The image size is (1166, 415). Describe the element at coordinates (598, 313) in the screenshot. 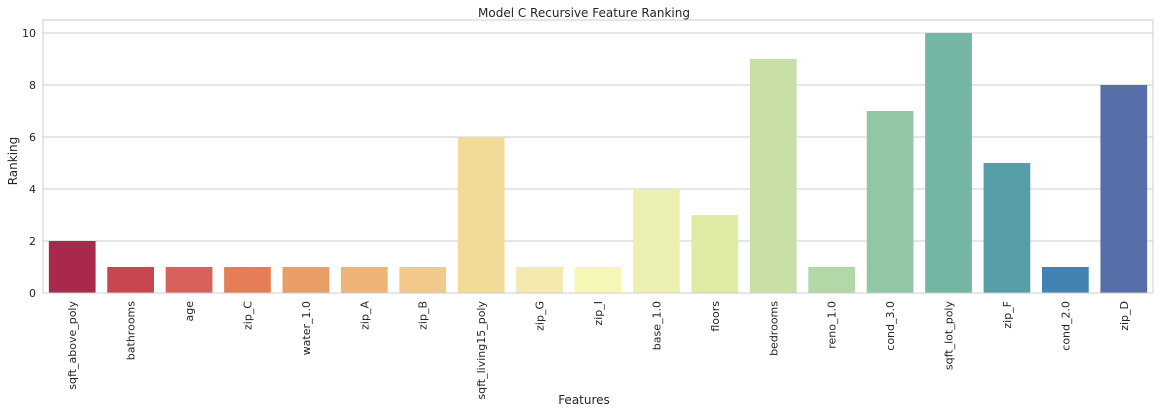

I see `x-tick-label: zip_I` at that location.